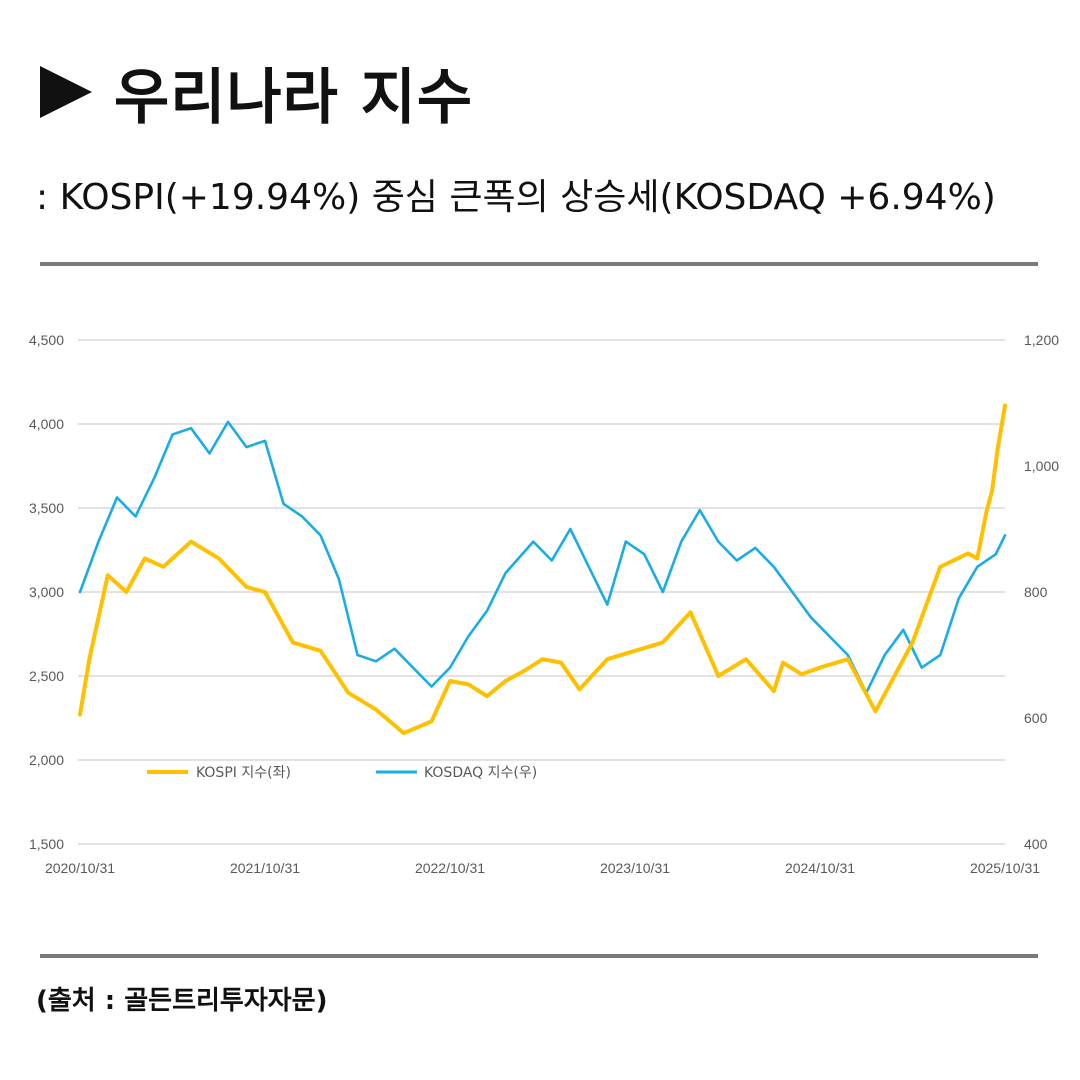 The image size is (1080, 1080). Describe the element at coordinates (539, 264) in the screenshot. I see `top-divider` at that location.